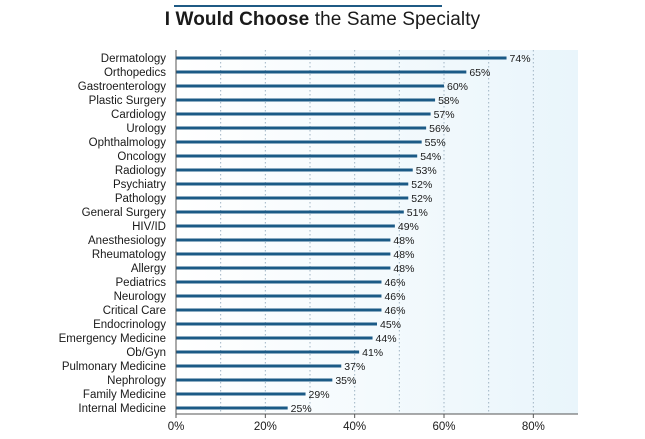 This screenshot has height=439, width=645. What do you see at coordinates (319, 395) in the screenshot?
I see `data-label: 29%` at bounding box center [319, 395].